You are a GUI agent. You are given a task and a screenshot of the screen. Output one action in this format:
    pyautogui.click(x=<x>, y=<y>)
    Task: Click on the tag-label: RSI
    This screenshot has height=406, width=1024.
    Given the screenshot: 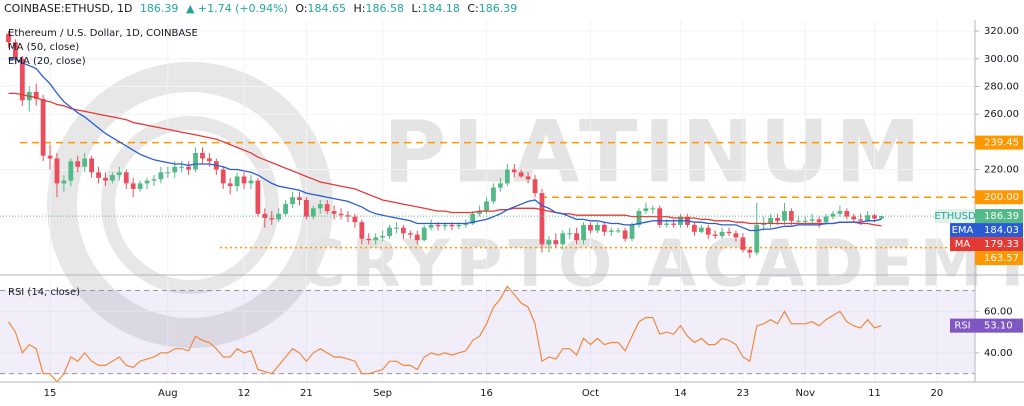 What is the action you would take?
    pyautogui.click(x=962, y=326)
    